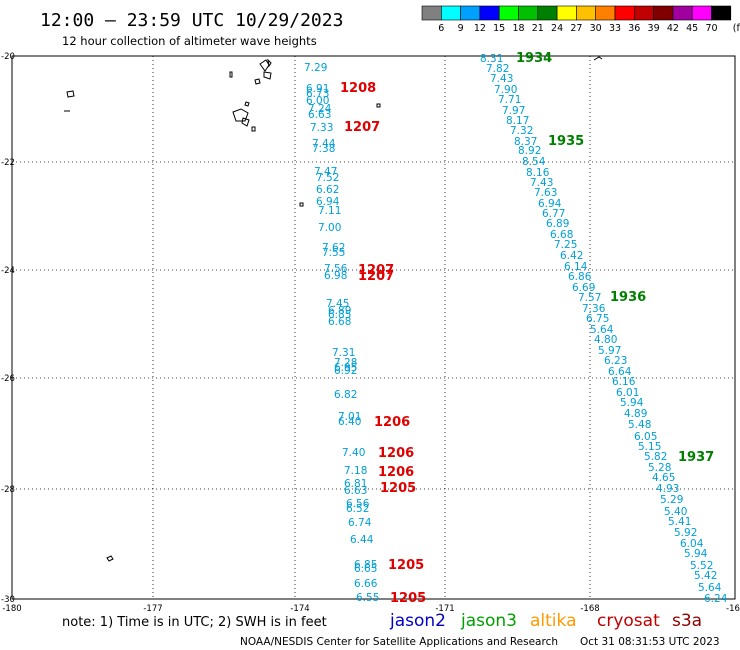 The width and height of the screenshot is (740, 650). What do you see at coordinates (488, 621) in the screenshot?
I see `mission-jason3-label: jason3` at bounding box center [488, 621].